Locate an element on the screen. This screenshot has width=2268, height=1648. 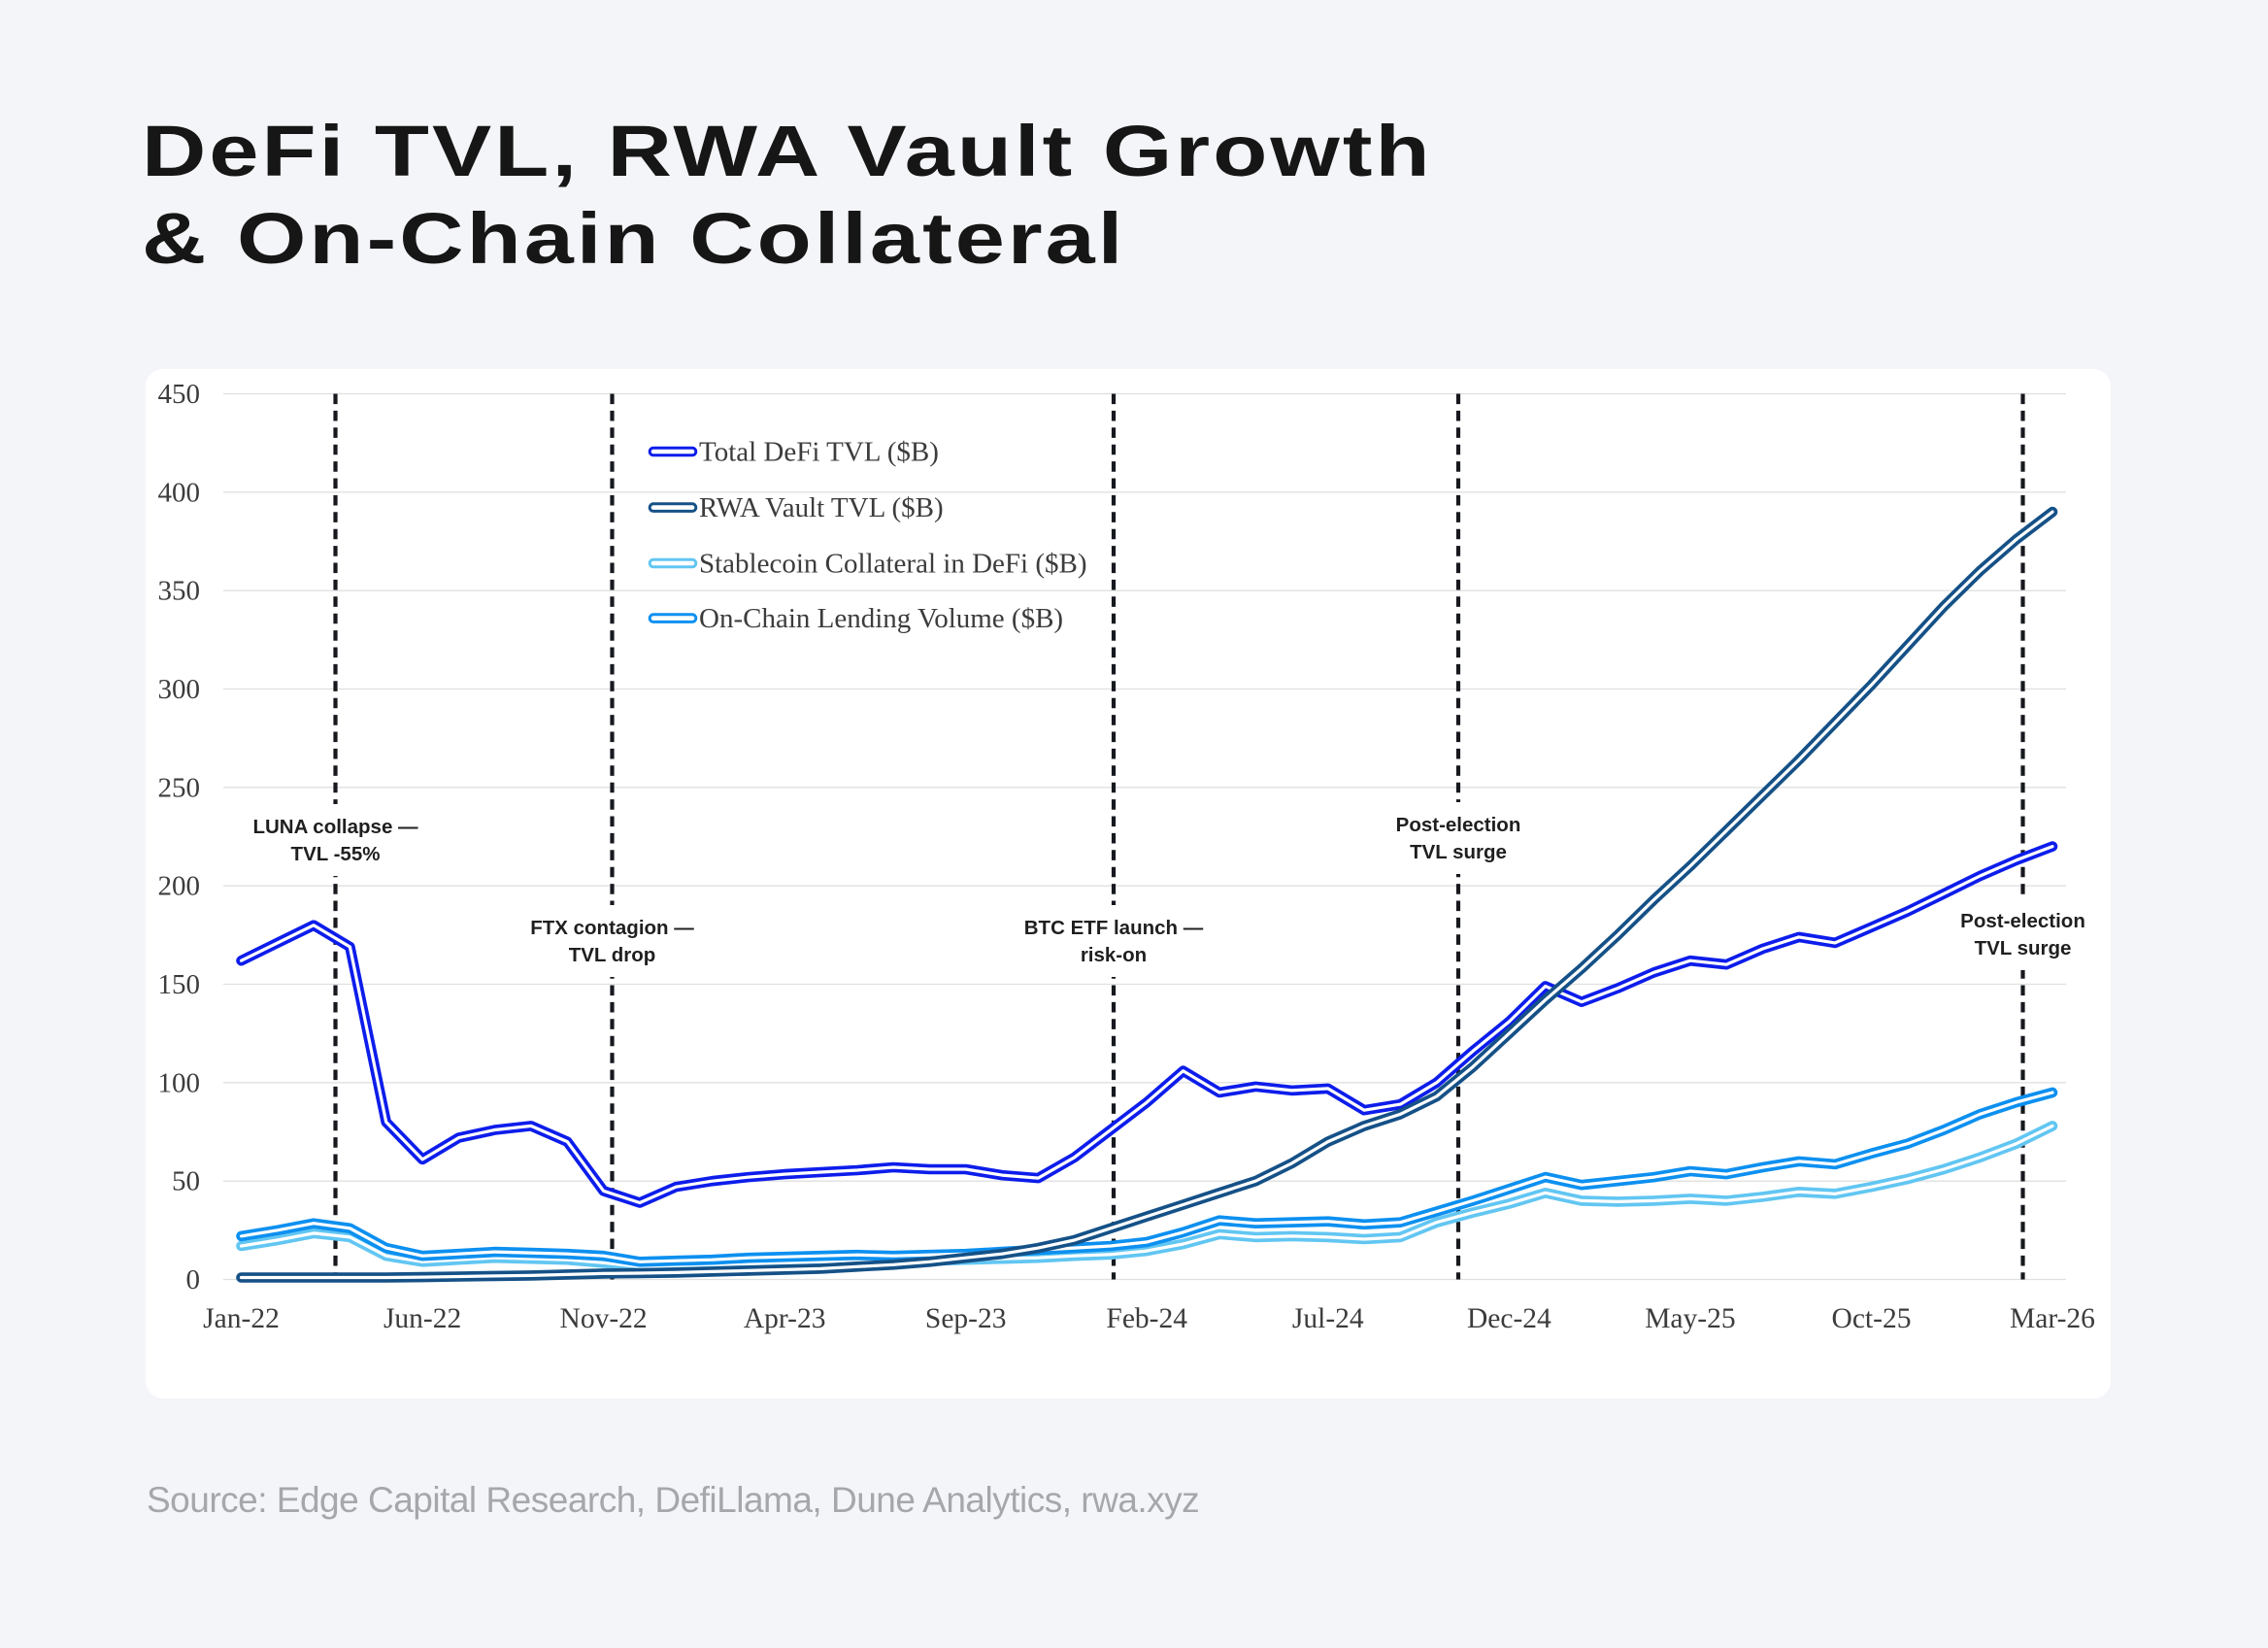
svg-text: risk-on is located at coordinates (1114, 955).